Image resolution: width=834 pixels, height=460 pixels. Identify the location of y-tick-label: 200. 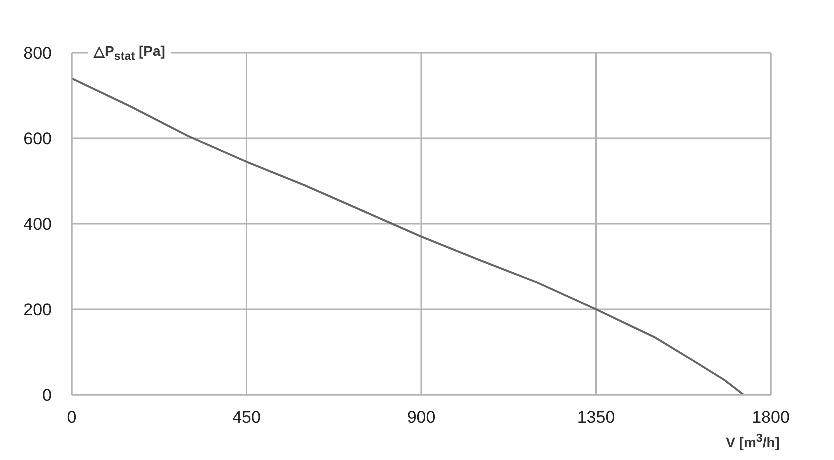
(38, 310).